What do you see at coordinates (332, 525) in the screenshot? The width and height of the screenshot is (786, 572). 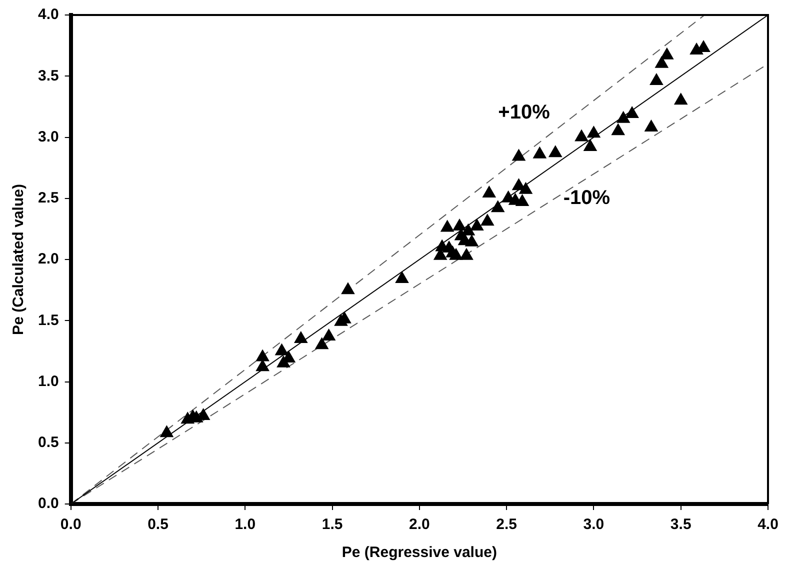 I see `x-tick-label: 1.5` at bounding box center [332, 525].